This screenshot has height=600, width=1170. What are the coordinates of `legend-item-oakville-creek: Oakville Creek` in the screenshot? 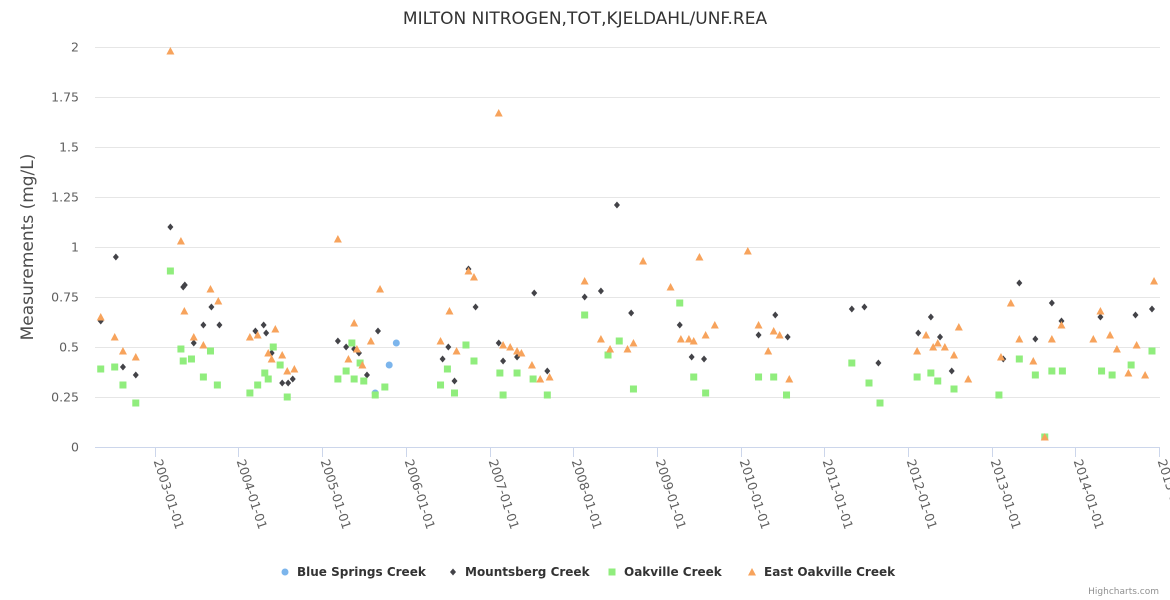 It's located at (665, 572).